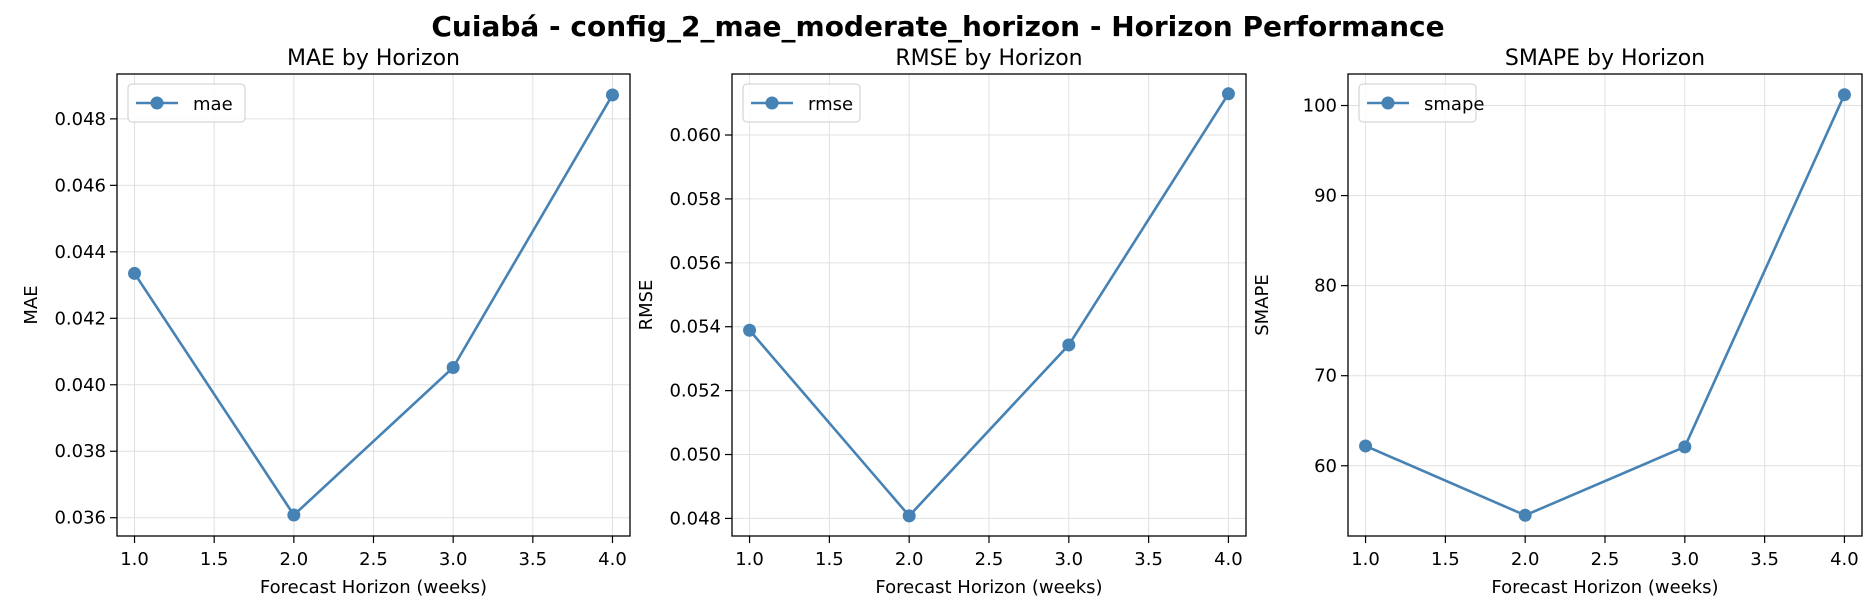 This screenshot has height=614, width=1876. What do you see at coordinates (695, 263) in the screenshot?
I see `y-tick-label: 0.056` at bounding box center [695, 263].